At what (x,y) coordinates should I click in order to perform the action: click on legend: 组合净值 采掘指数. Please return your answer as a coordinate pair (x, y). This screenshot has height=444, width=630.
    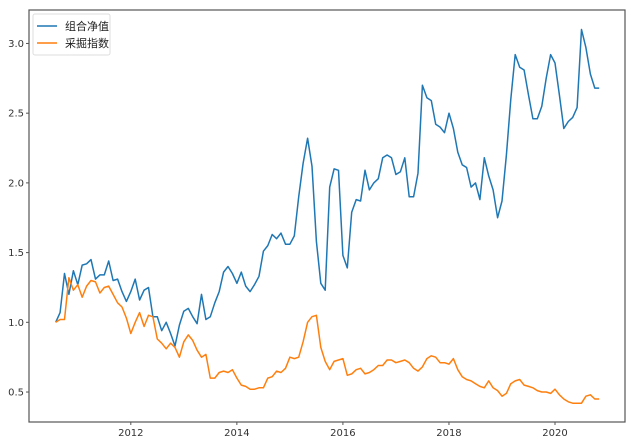
    Looking at the image, I should click on (71, 34).